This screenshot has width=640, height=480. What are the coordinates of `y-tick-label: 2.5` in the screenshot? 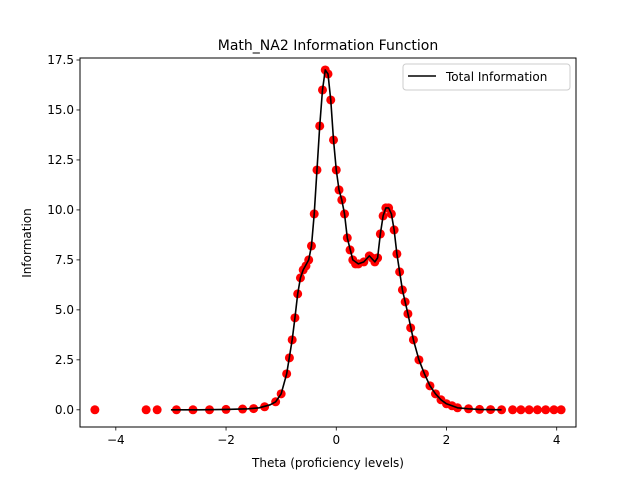 It's located at (64, 360).